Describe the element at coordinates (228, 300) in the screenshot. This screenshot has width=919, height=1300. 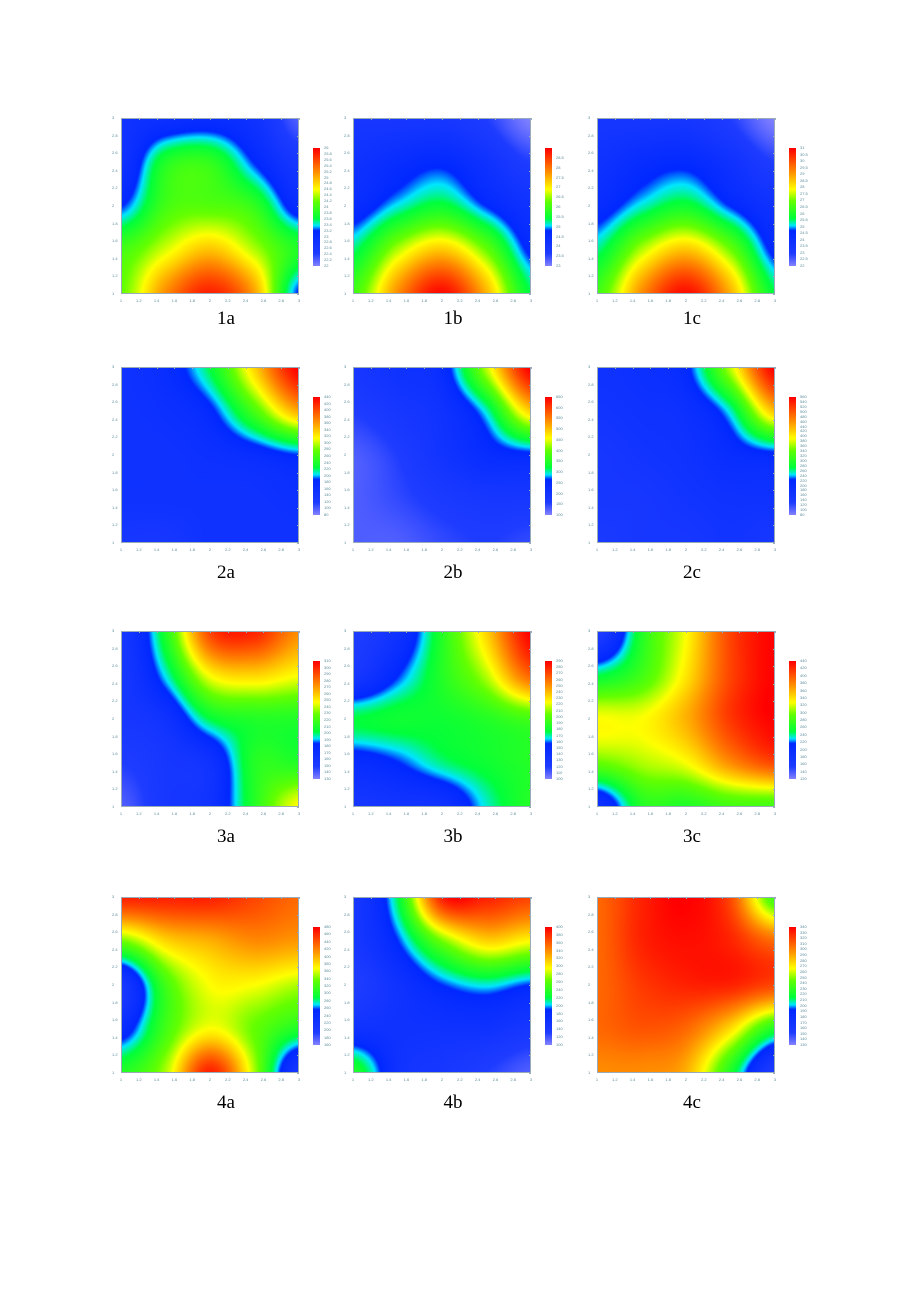
I see `x-tick-label: 2.2` at that location.